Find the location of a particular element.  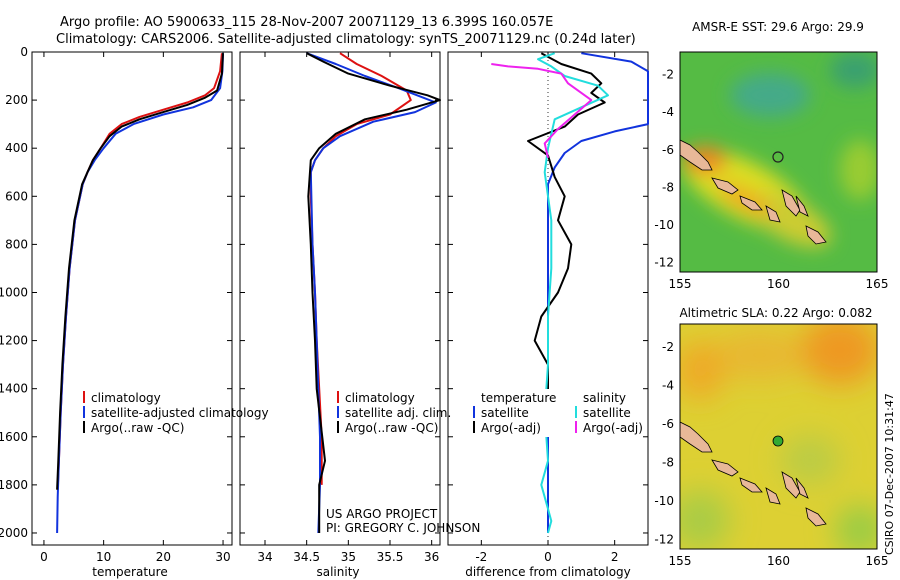

temperature-xtick-label: 20 is located at coordinates (163, 557).